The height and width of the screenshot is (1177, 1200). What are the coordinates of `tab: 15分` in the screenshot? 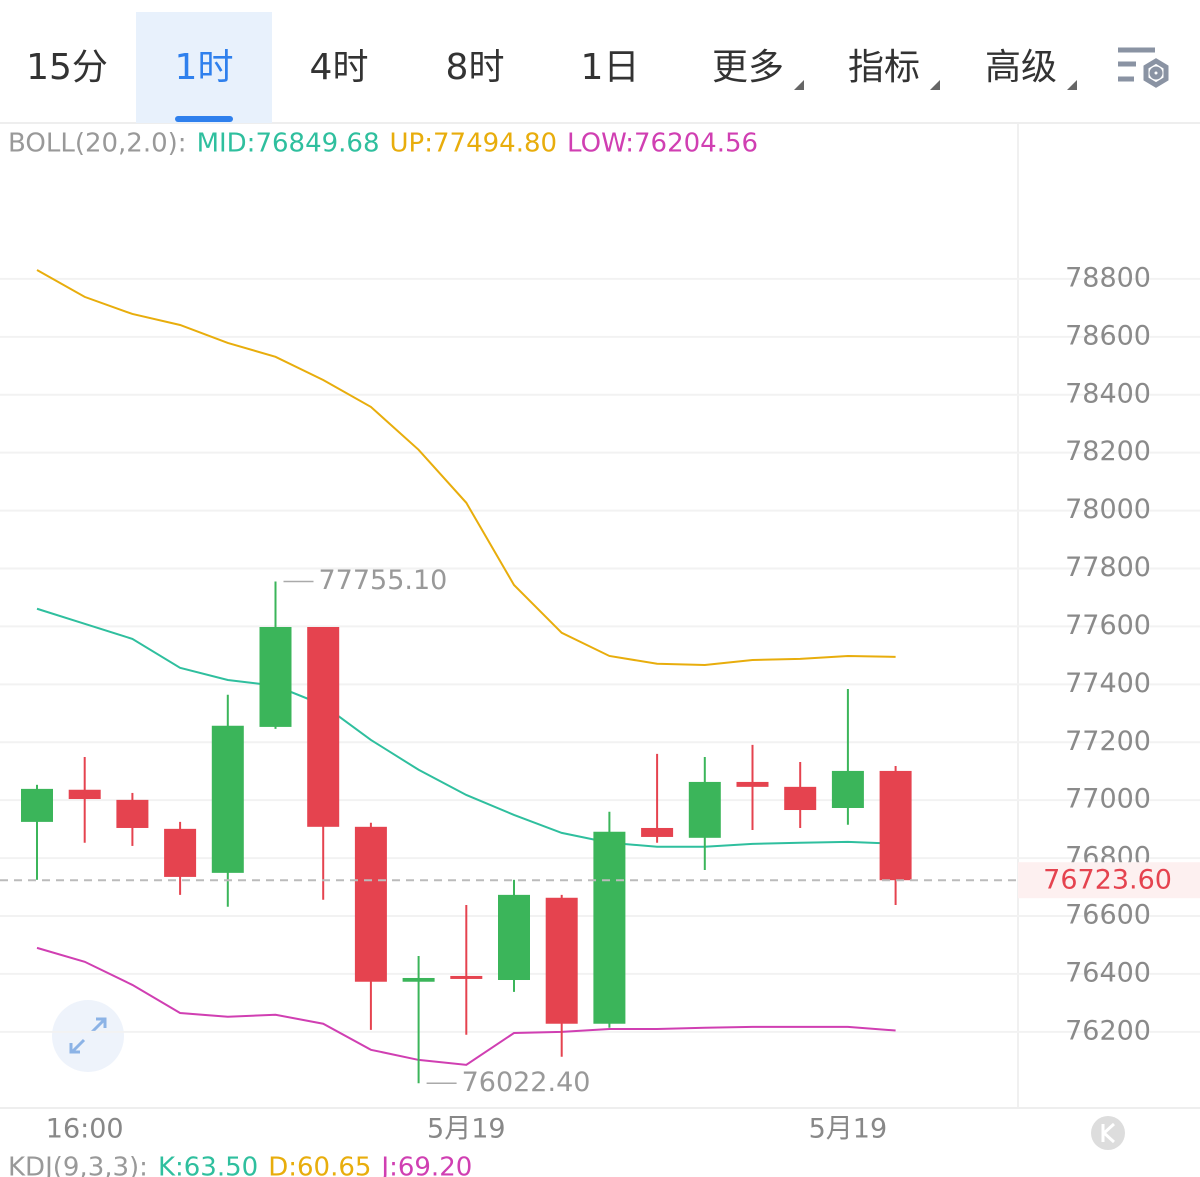 It's located at (67, 67).